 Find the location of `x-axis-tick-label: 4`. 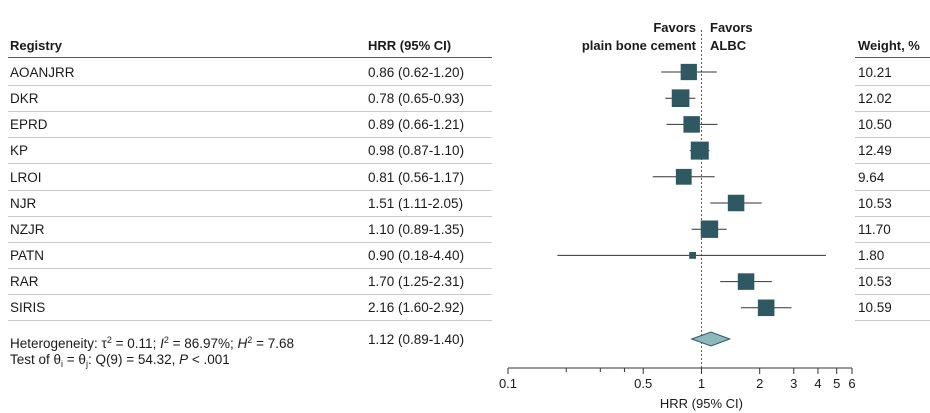

x-axis-tick-label: 4 is located at coordinates (817, 383).